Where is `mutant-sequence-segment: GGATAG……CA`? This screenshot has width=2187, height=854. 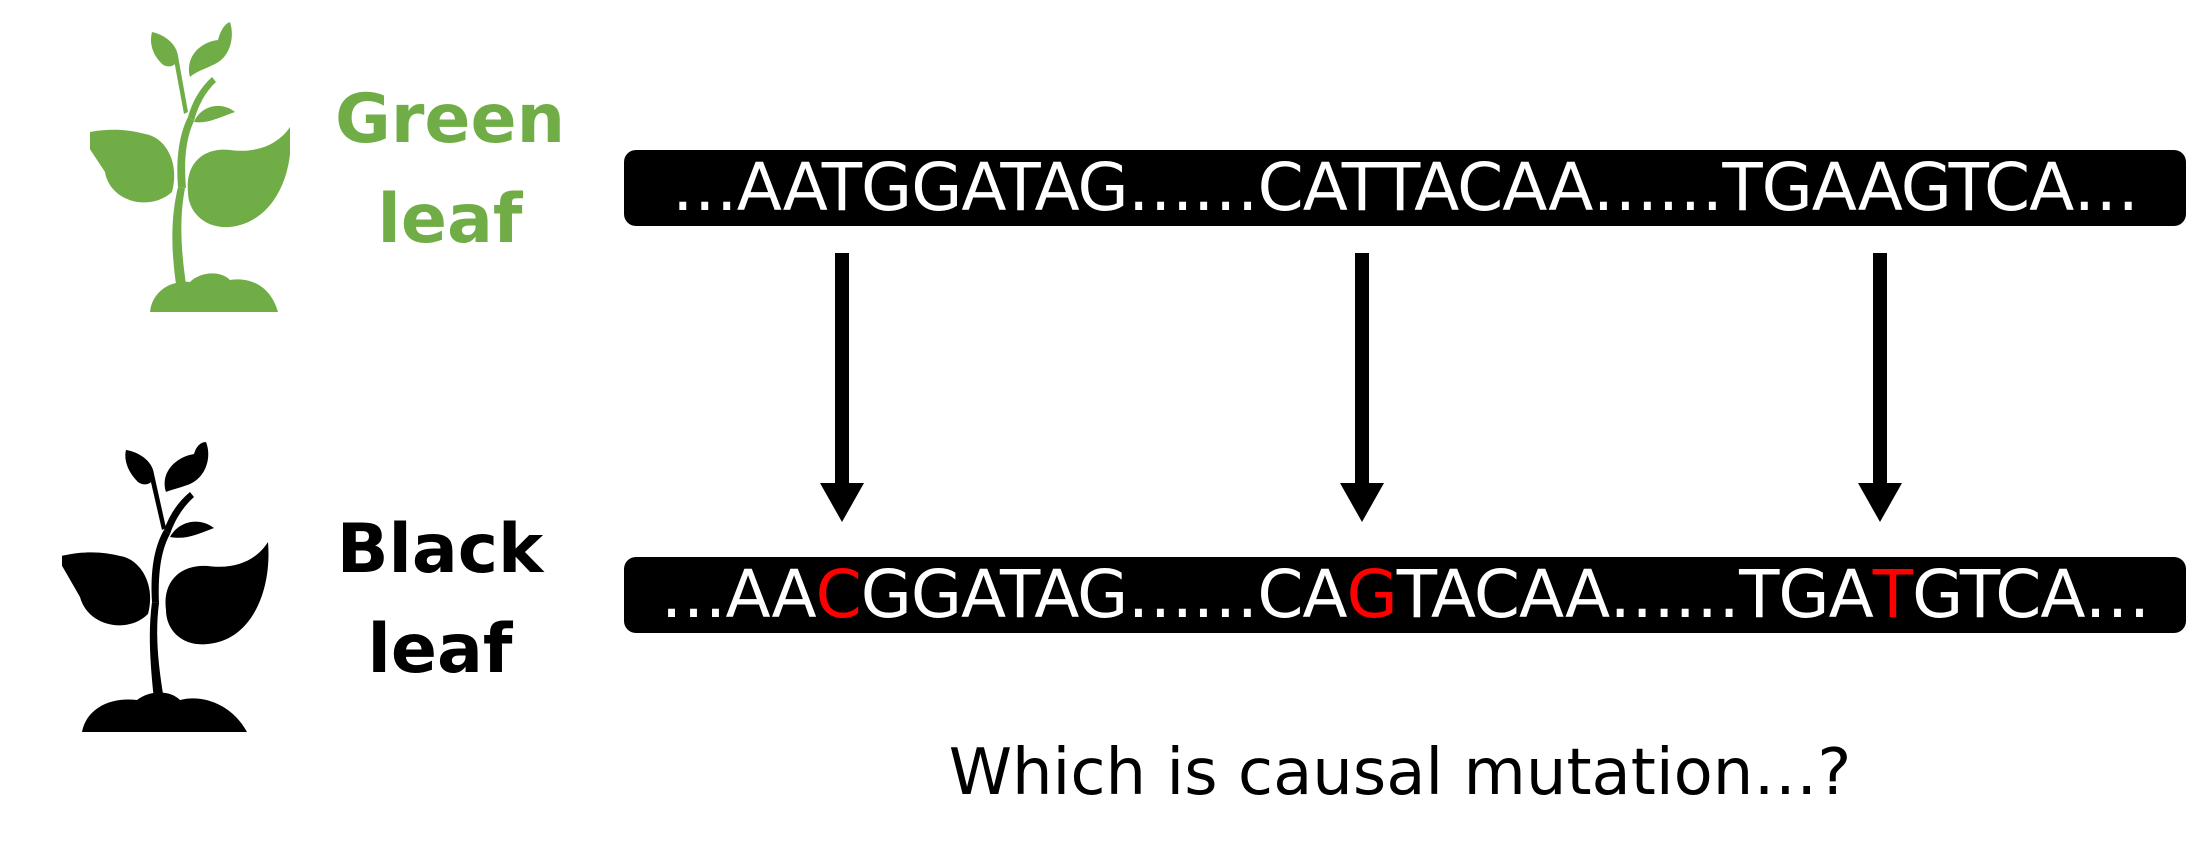 mutant-sequence-segment: GGATAG……CA is located at coordinates (1104, 594).